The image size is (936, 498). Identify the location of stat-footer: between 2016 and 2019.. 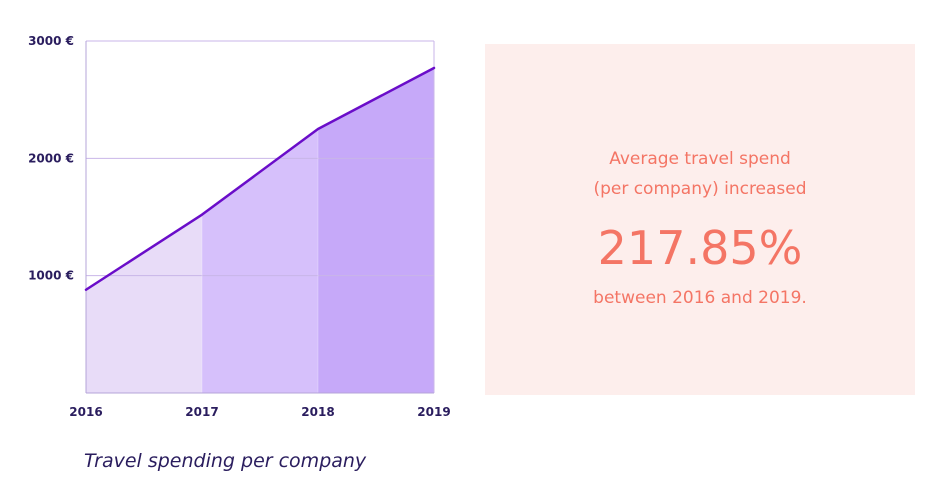
(700, 298).